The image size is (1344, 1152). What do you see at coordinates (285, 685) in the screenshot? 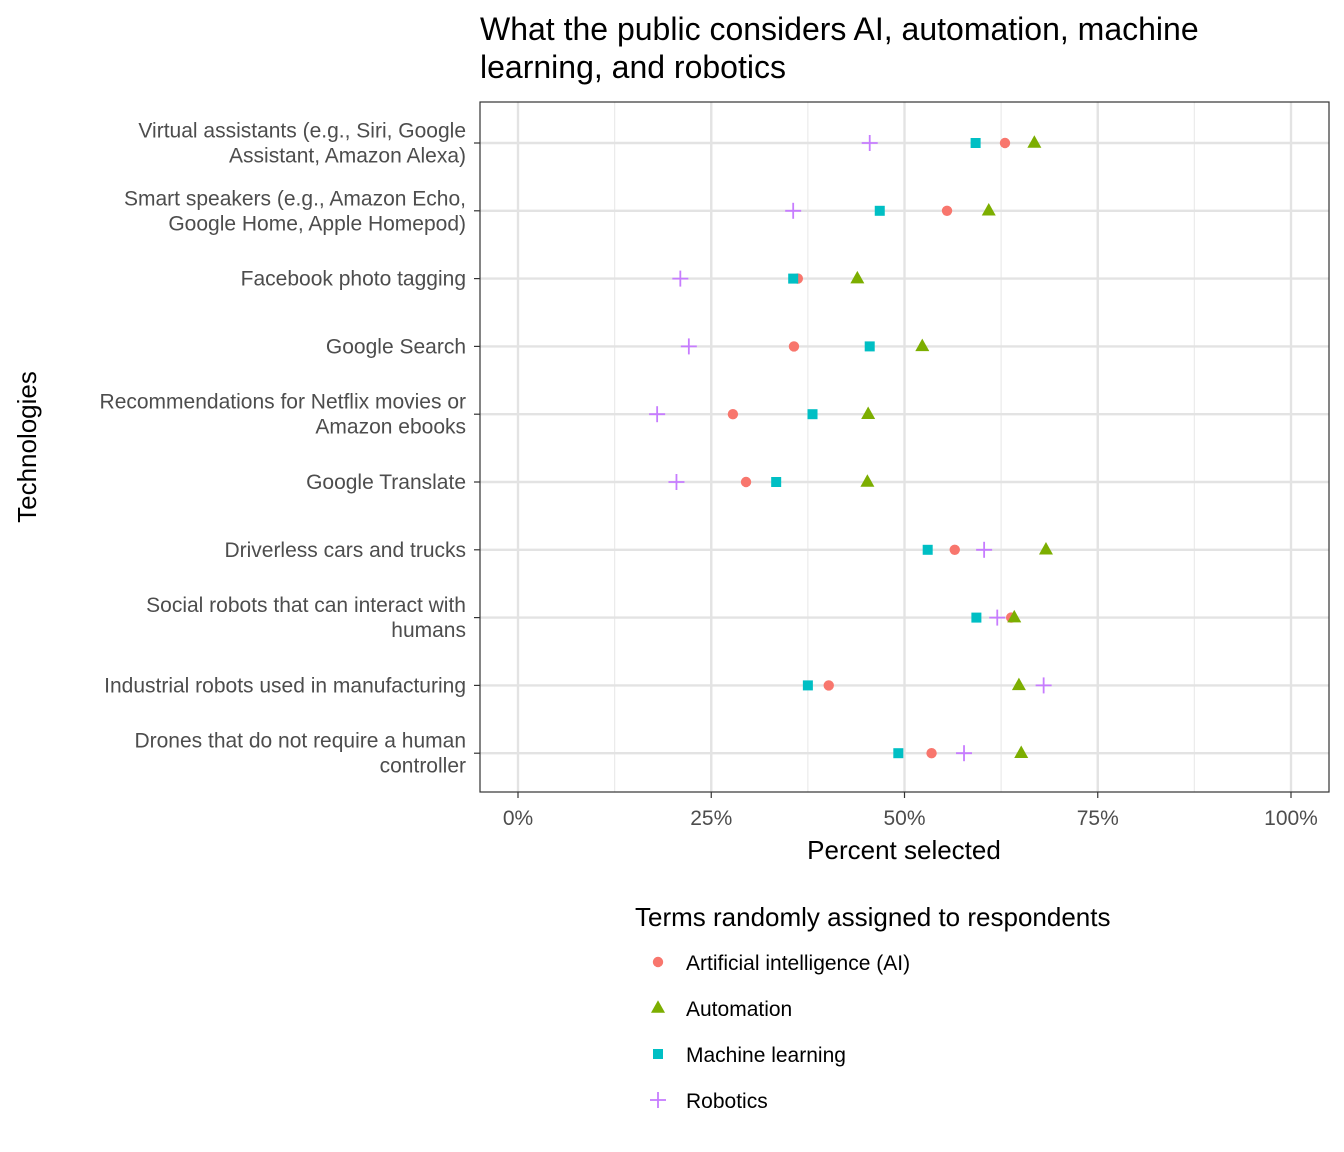
I see `y-tick-label: Industrial robots used in manufacturing` at bounding box center [285, 685].